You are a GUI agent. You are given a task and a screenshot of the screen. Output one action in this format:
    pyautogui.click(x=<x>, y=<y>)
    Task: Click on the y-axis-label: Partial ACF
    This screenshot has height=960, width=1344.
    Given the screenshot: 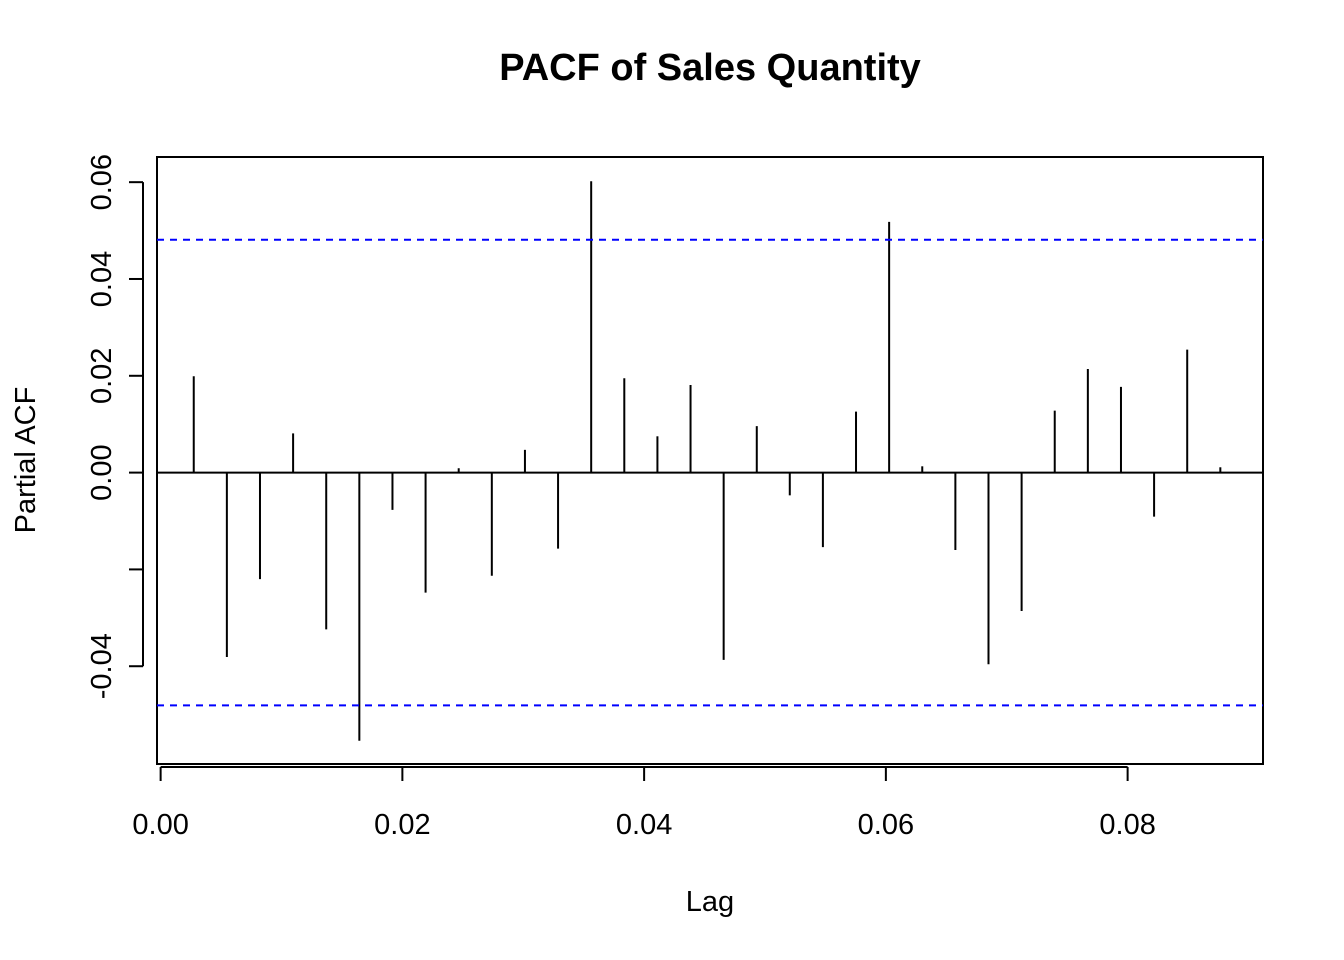 What is the action you would take?
    pyautogui.click(x=26, y=460)
    